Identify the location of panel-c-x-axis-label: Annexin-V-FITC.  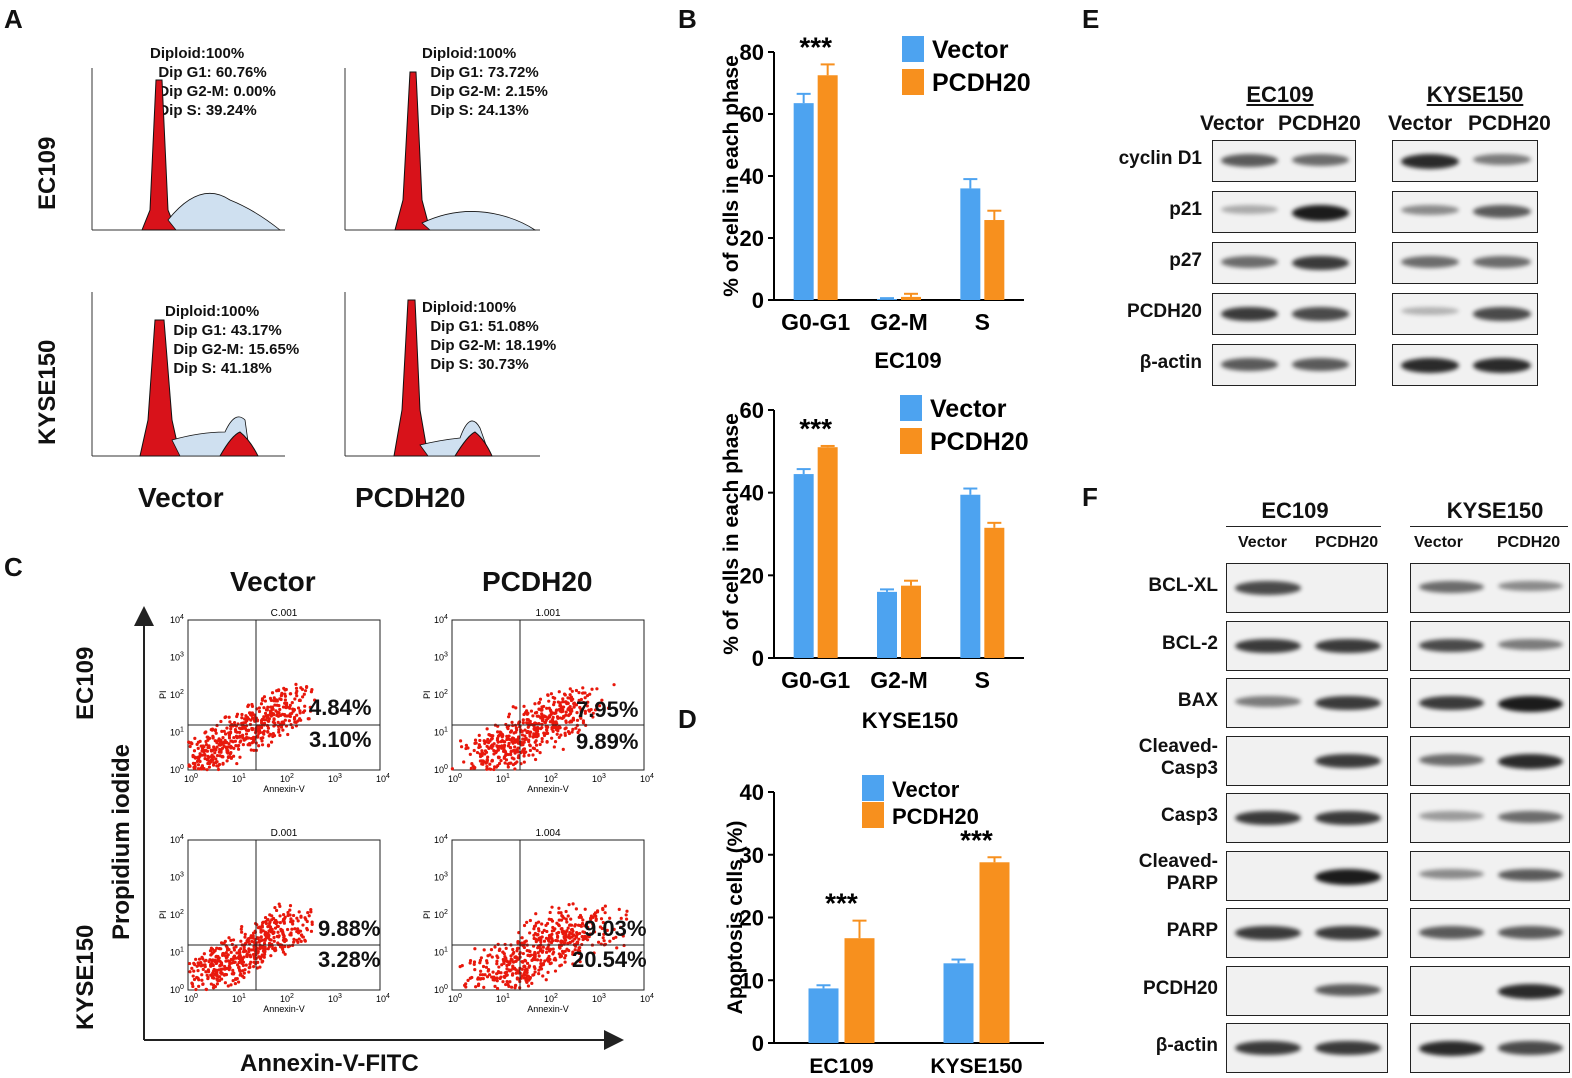
(329, 1063).